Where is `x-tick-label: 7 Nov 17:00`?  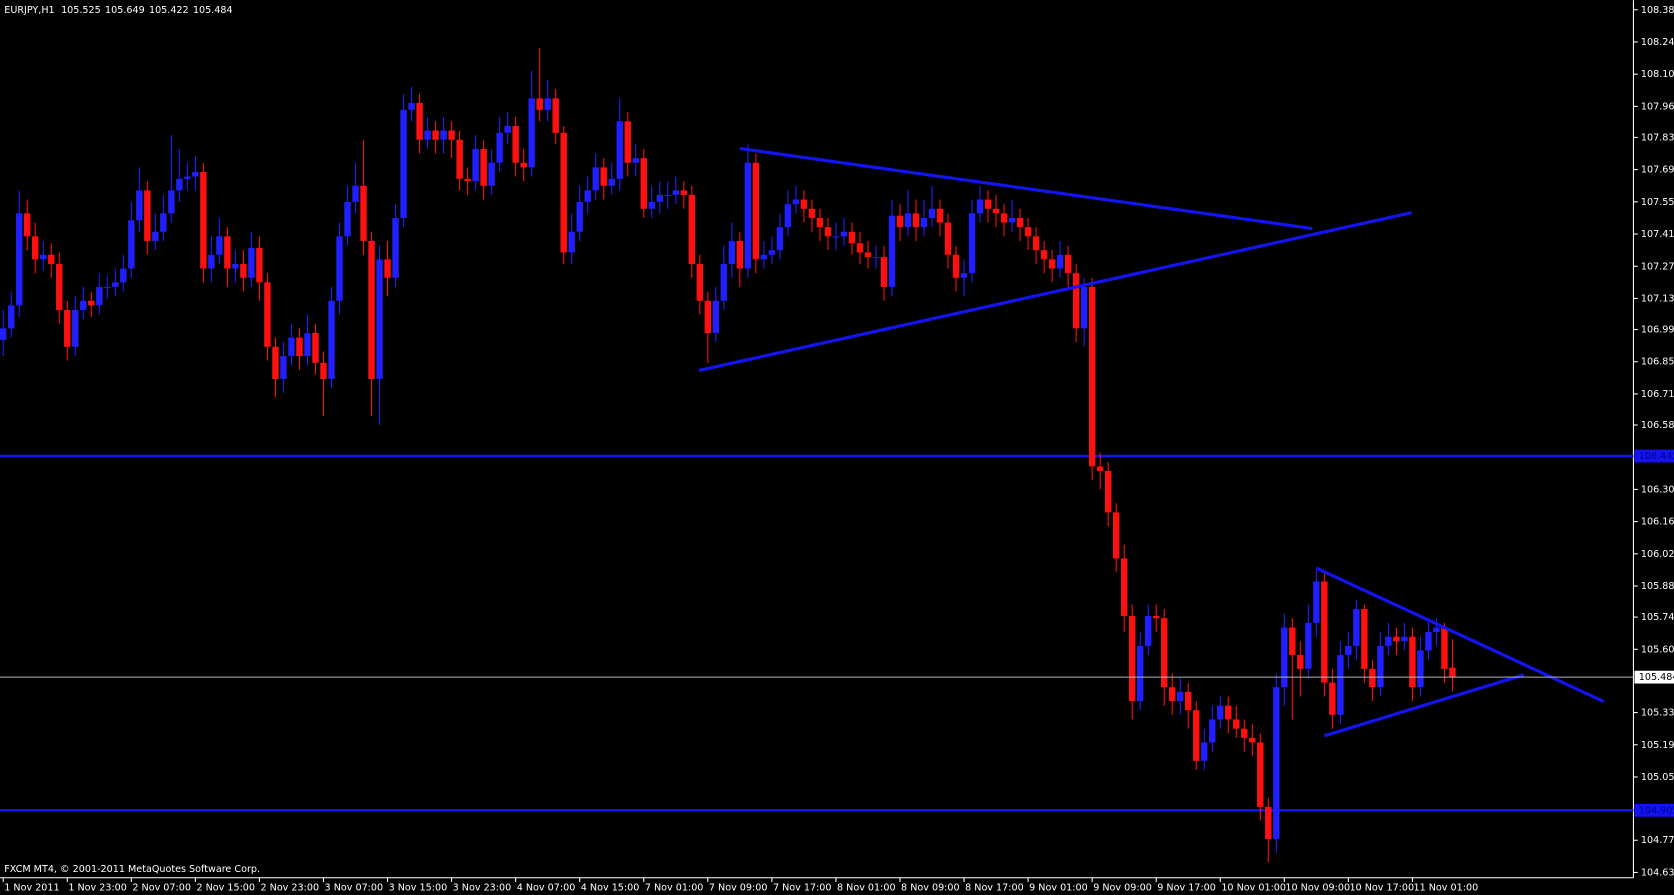
x-tick-label: 7 Nov 17:00 is located at coordinates (802, 887).